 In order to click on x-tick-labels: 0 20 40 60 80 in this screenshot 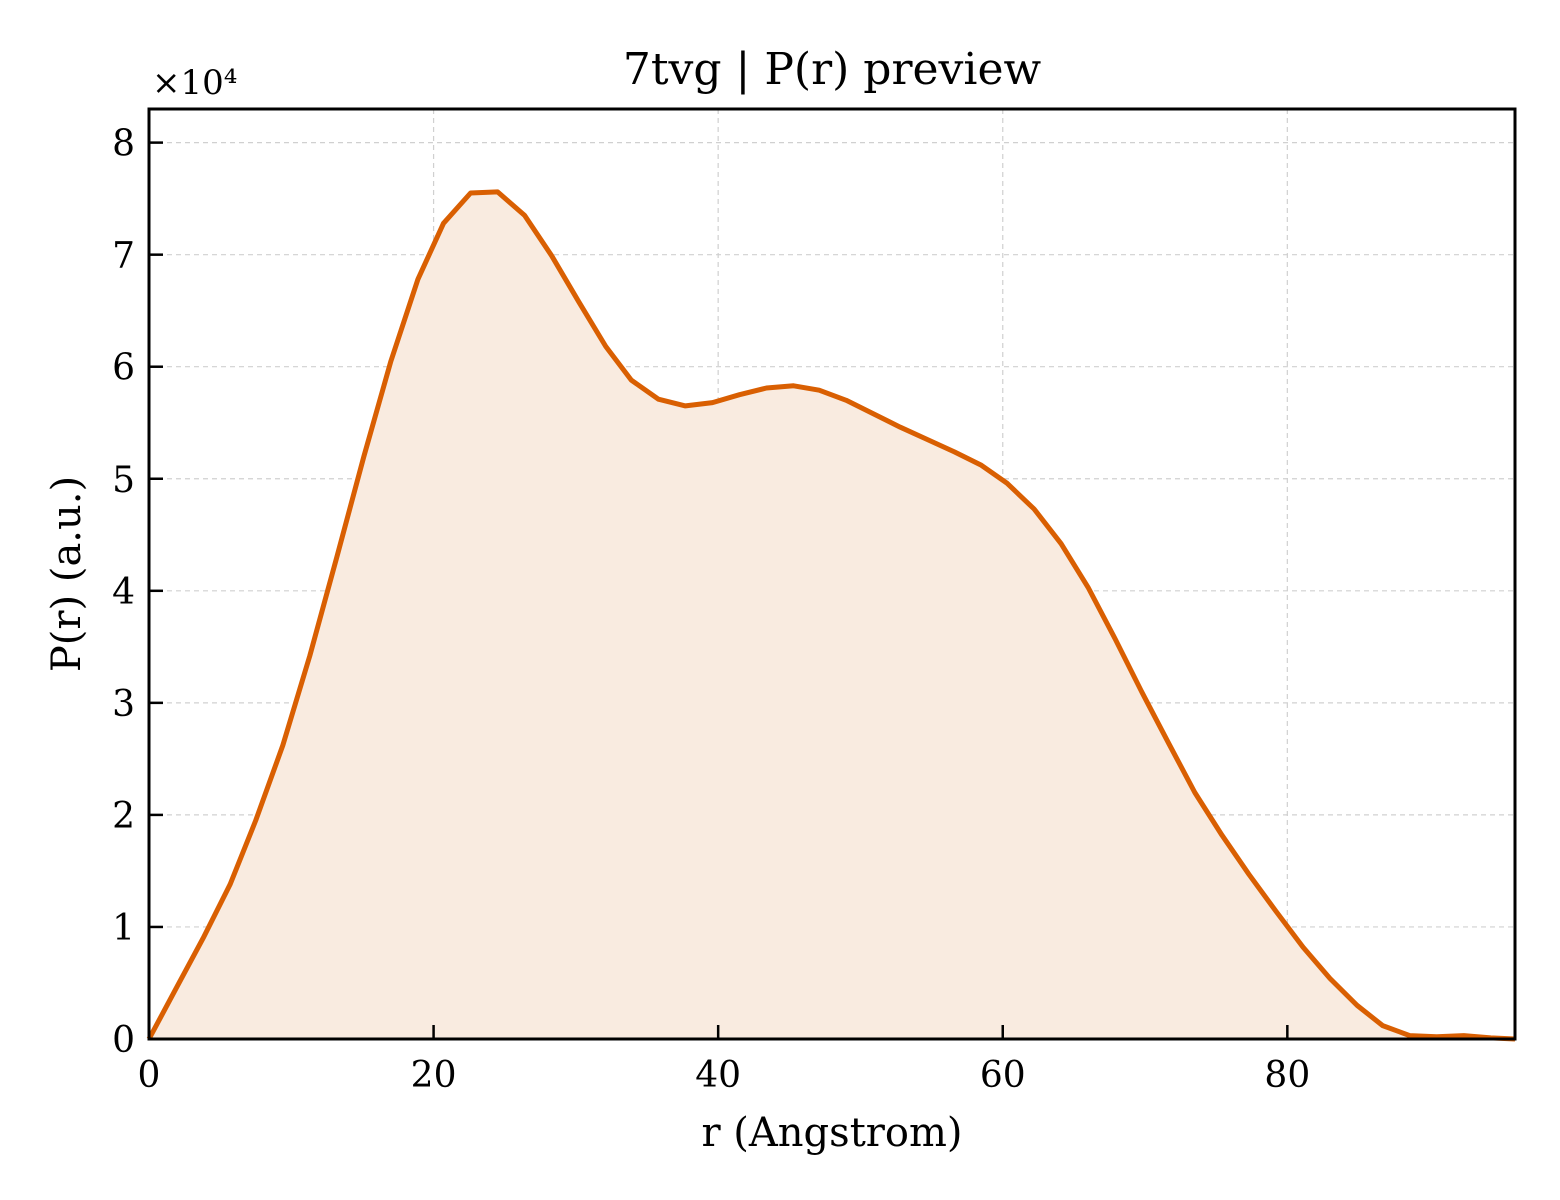, I will do `click(724, 1075)`.